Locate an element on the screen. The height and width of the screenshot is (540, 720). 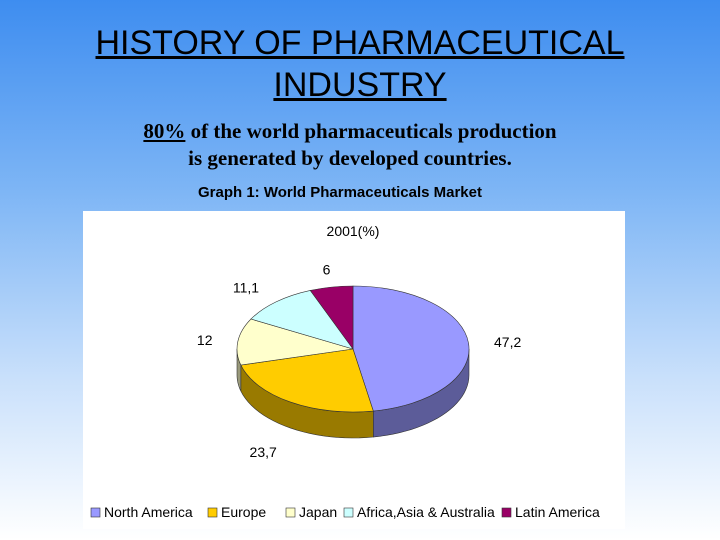
legend-swatch-africa-asia-australia is located at coordinates (348, 512).